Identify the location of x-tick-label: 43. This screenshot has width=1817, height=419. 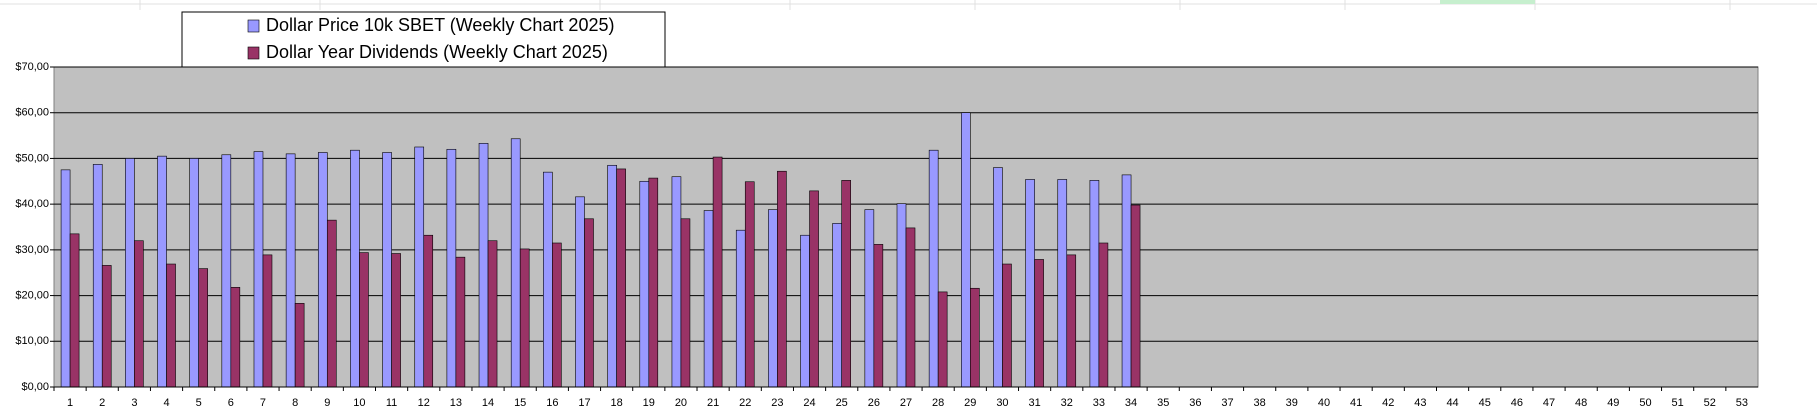
(1420, 403).